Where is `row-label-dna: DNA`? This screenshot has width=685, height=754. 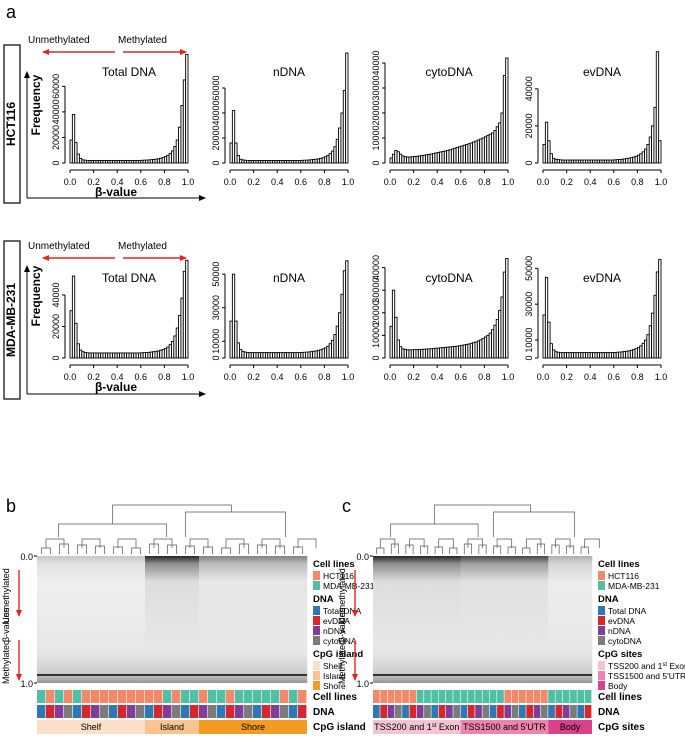 row-label-dna: DNA is located at coordinates (324, 712).